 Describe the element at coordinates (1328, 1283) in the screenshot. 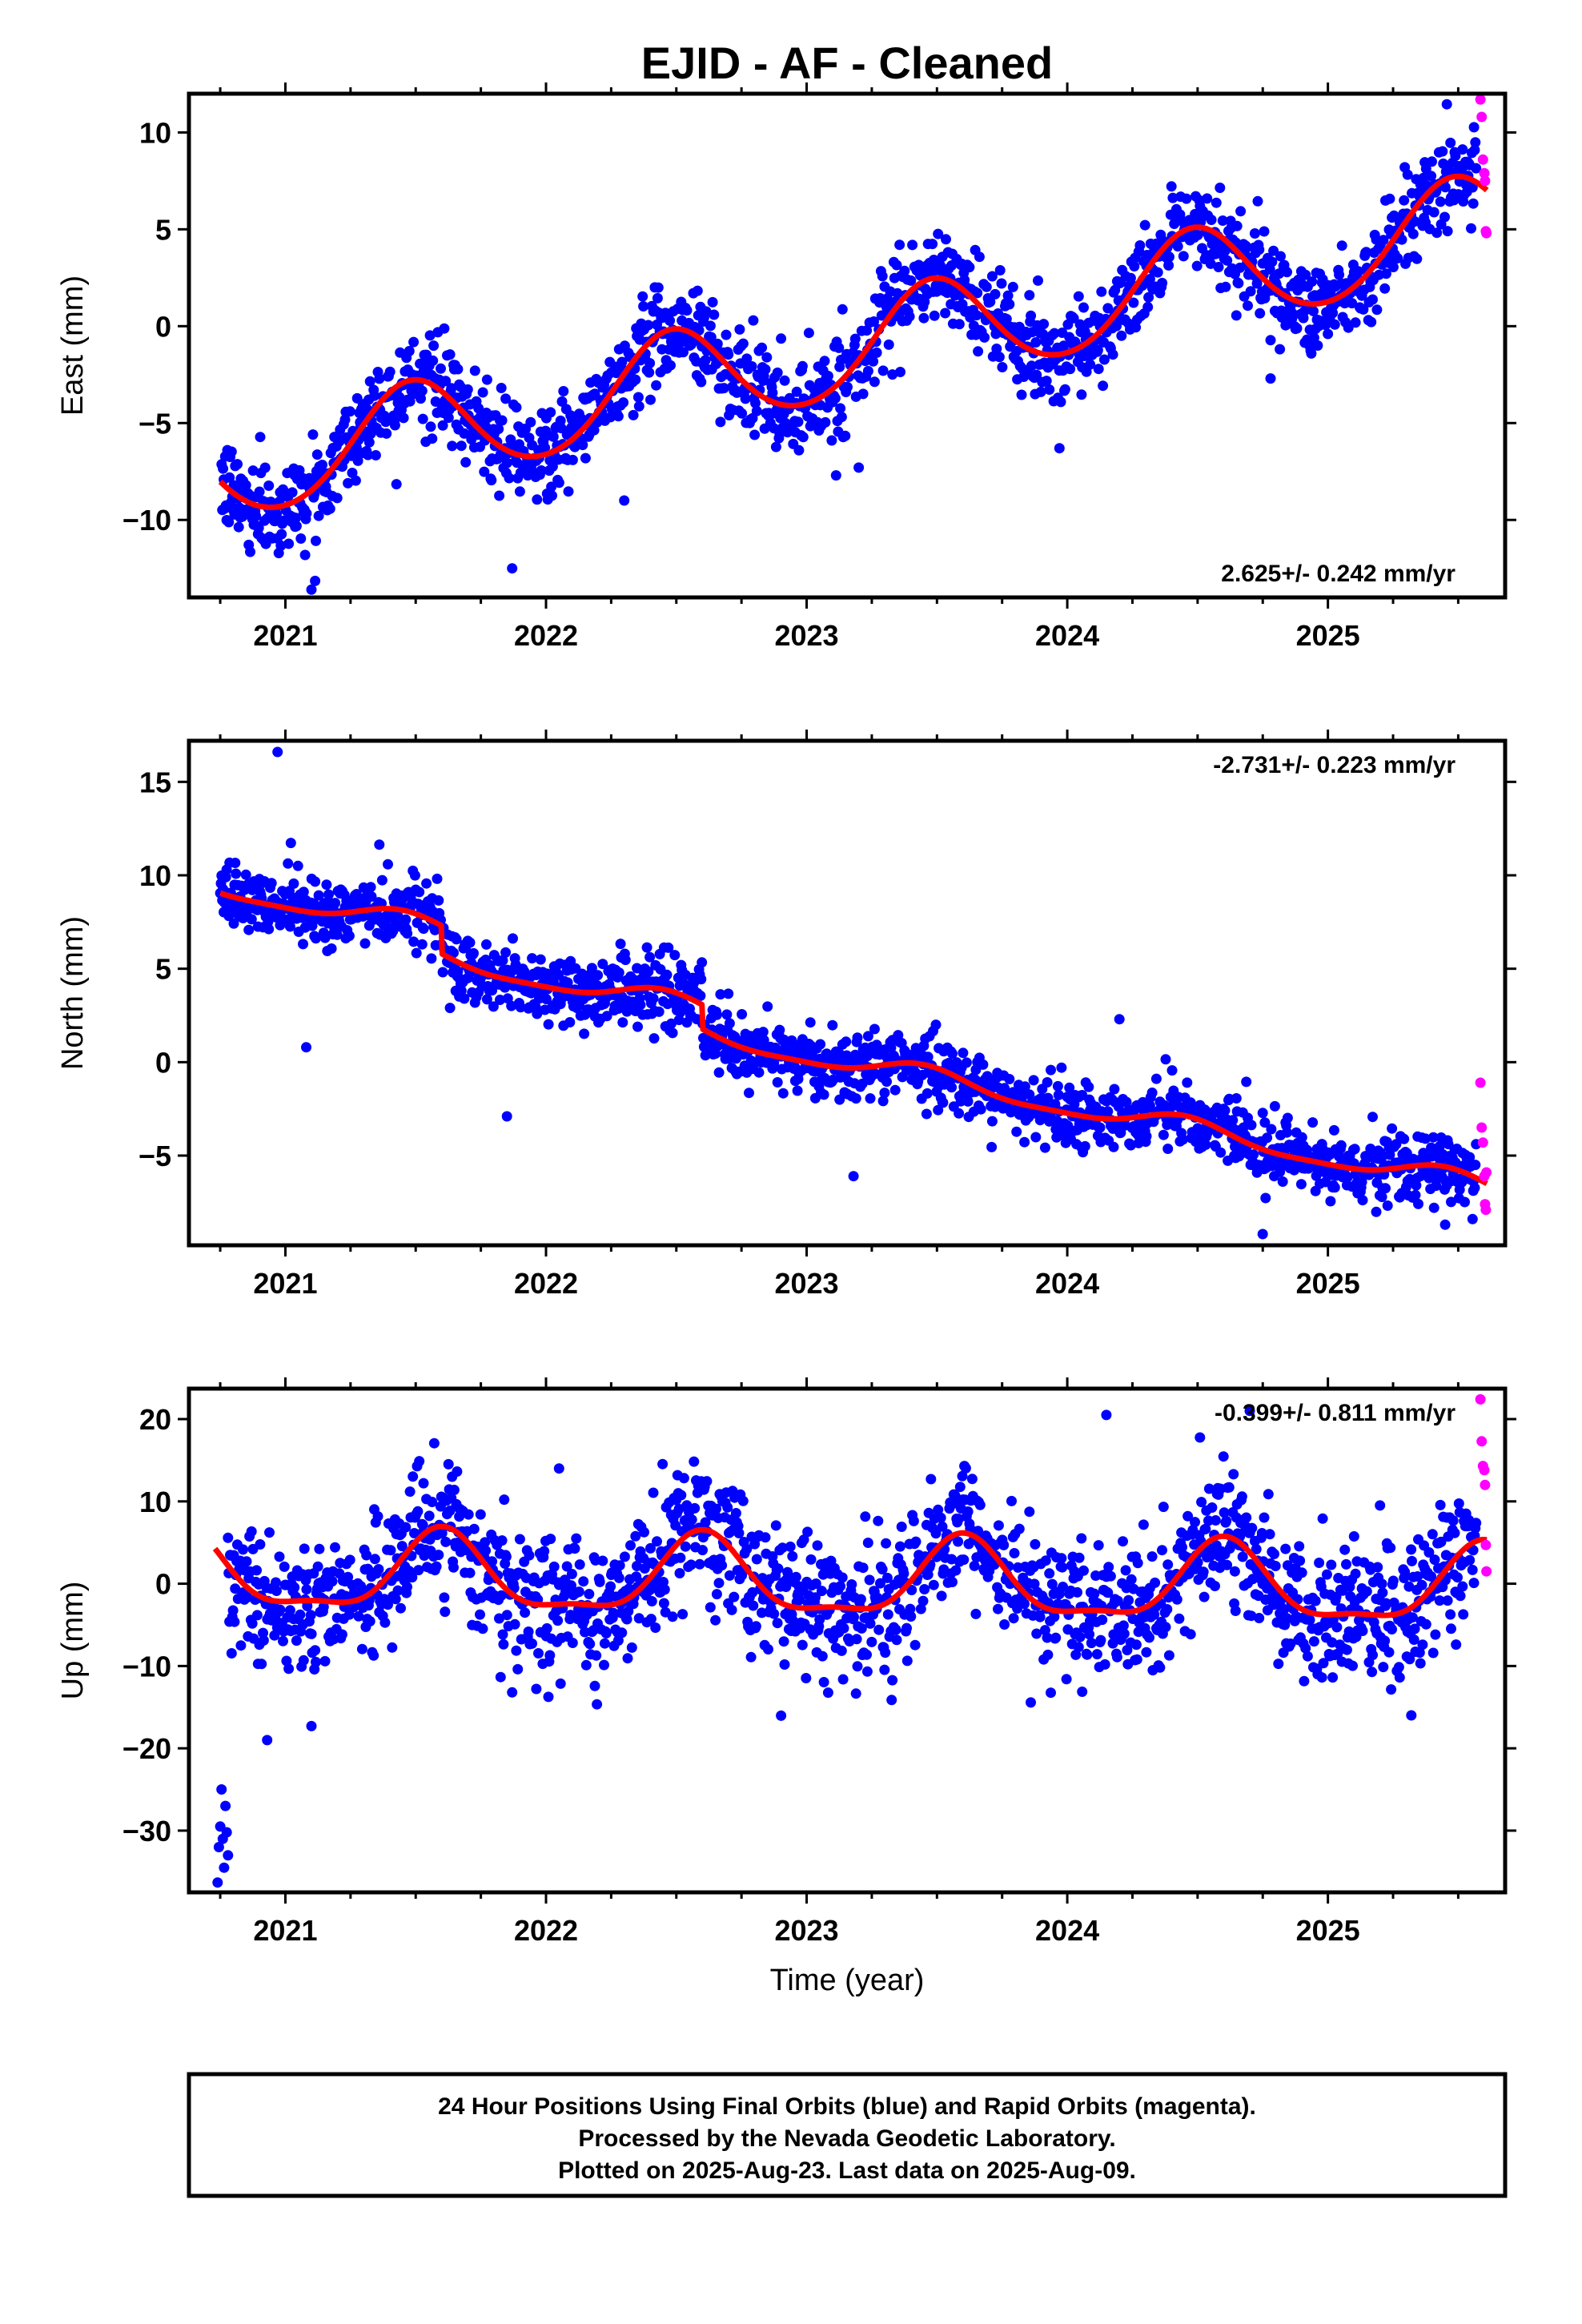

I see `x-tick-label: 2025` at that location.